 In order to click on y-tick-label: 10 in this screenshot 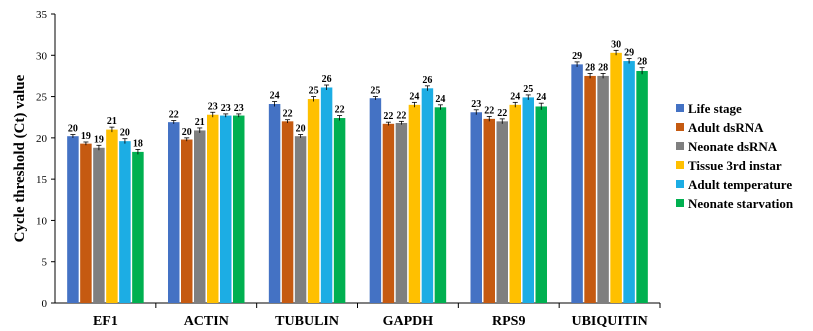, I will do `click(42, 221)`.